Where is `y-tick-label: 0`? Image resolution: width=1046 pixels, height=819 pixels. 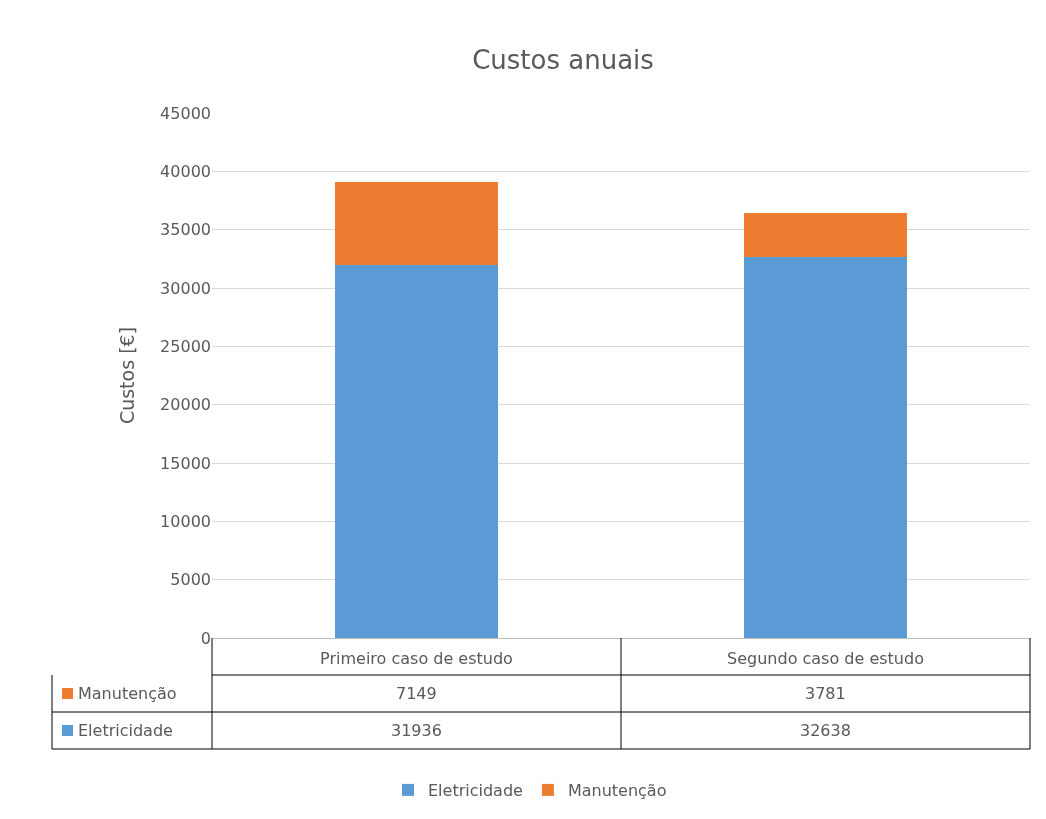
y-tick-label: 0 is located at coordinates (205, 638).